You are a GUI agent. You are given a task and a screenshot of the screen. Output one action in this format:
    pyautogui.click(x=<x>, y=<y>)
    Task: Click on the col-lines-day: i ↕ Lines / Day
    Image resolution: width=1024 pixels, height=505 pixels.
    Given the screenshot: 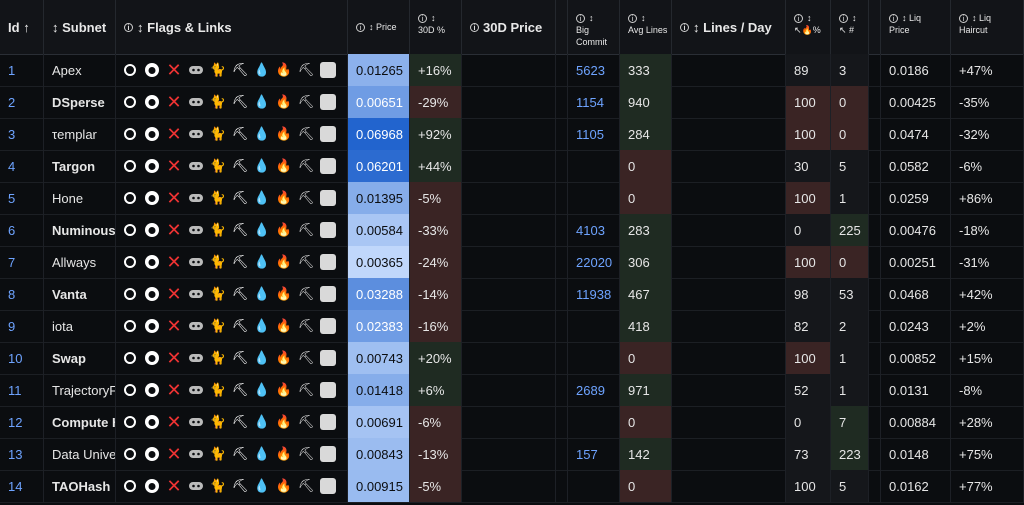 What is the action you would take?
    pyautogui.click(x=729, y=27)
    